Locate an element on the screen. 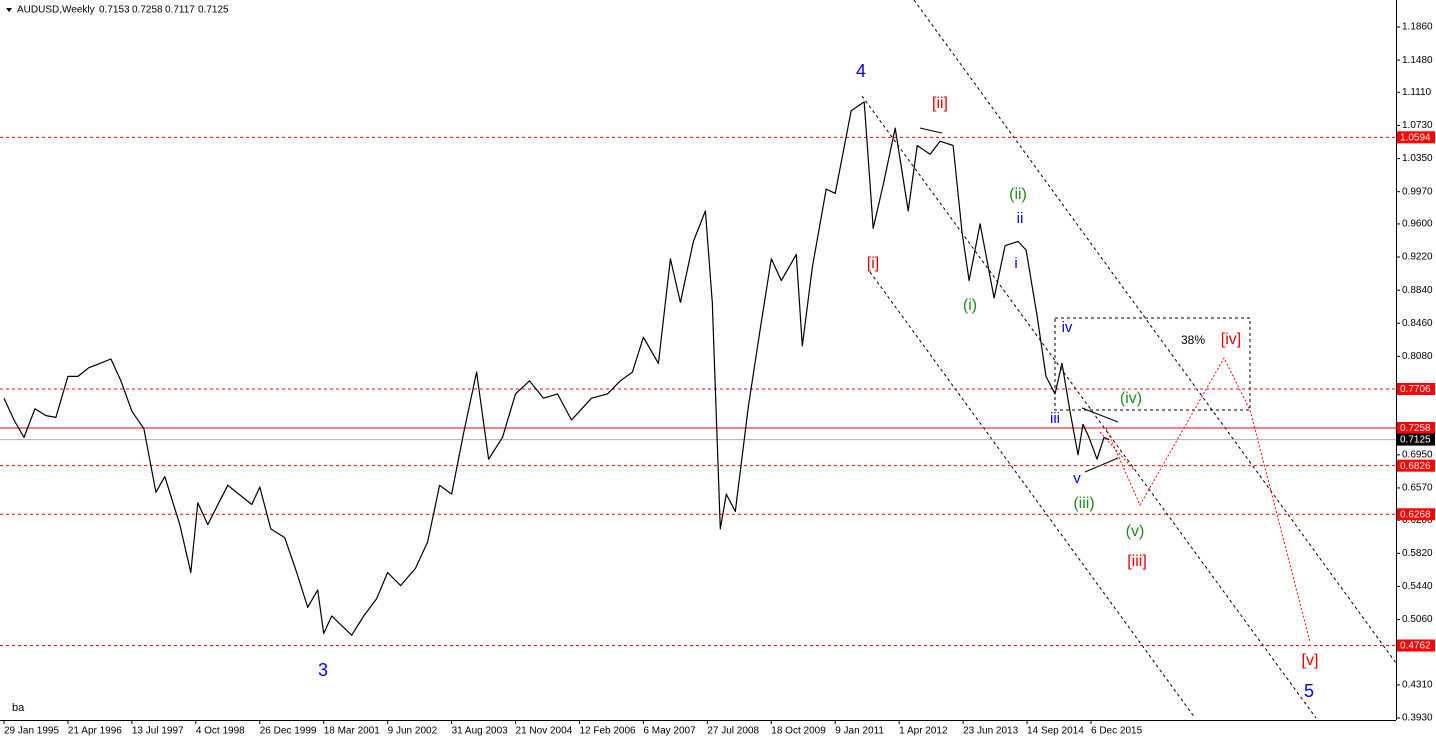 The width and height of the screenshot is (1436, 742). x-tick-label: 1 Apr 2012 is located at coordinates (923, 731).